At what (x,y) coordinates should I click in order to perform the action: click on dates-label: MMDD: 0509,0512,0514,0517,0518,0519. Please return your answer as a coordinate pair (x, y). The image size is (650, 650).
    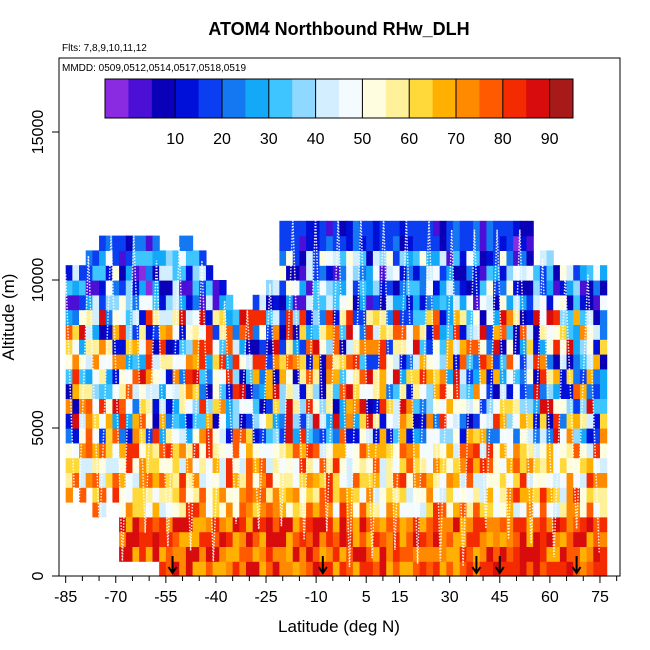
    Looking at the image, I should click on (154, 68).